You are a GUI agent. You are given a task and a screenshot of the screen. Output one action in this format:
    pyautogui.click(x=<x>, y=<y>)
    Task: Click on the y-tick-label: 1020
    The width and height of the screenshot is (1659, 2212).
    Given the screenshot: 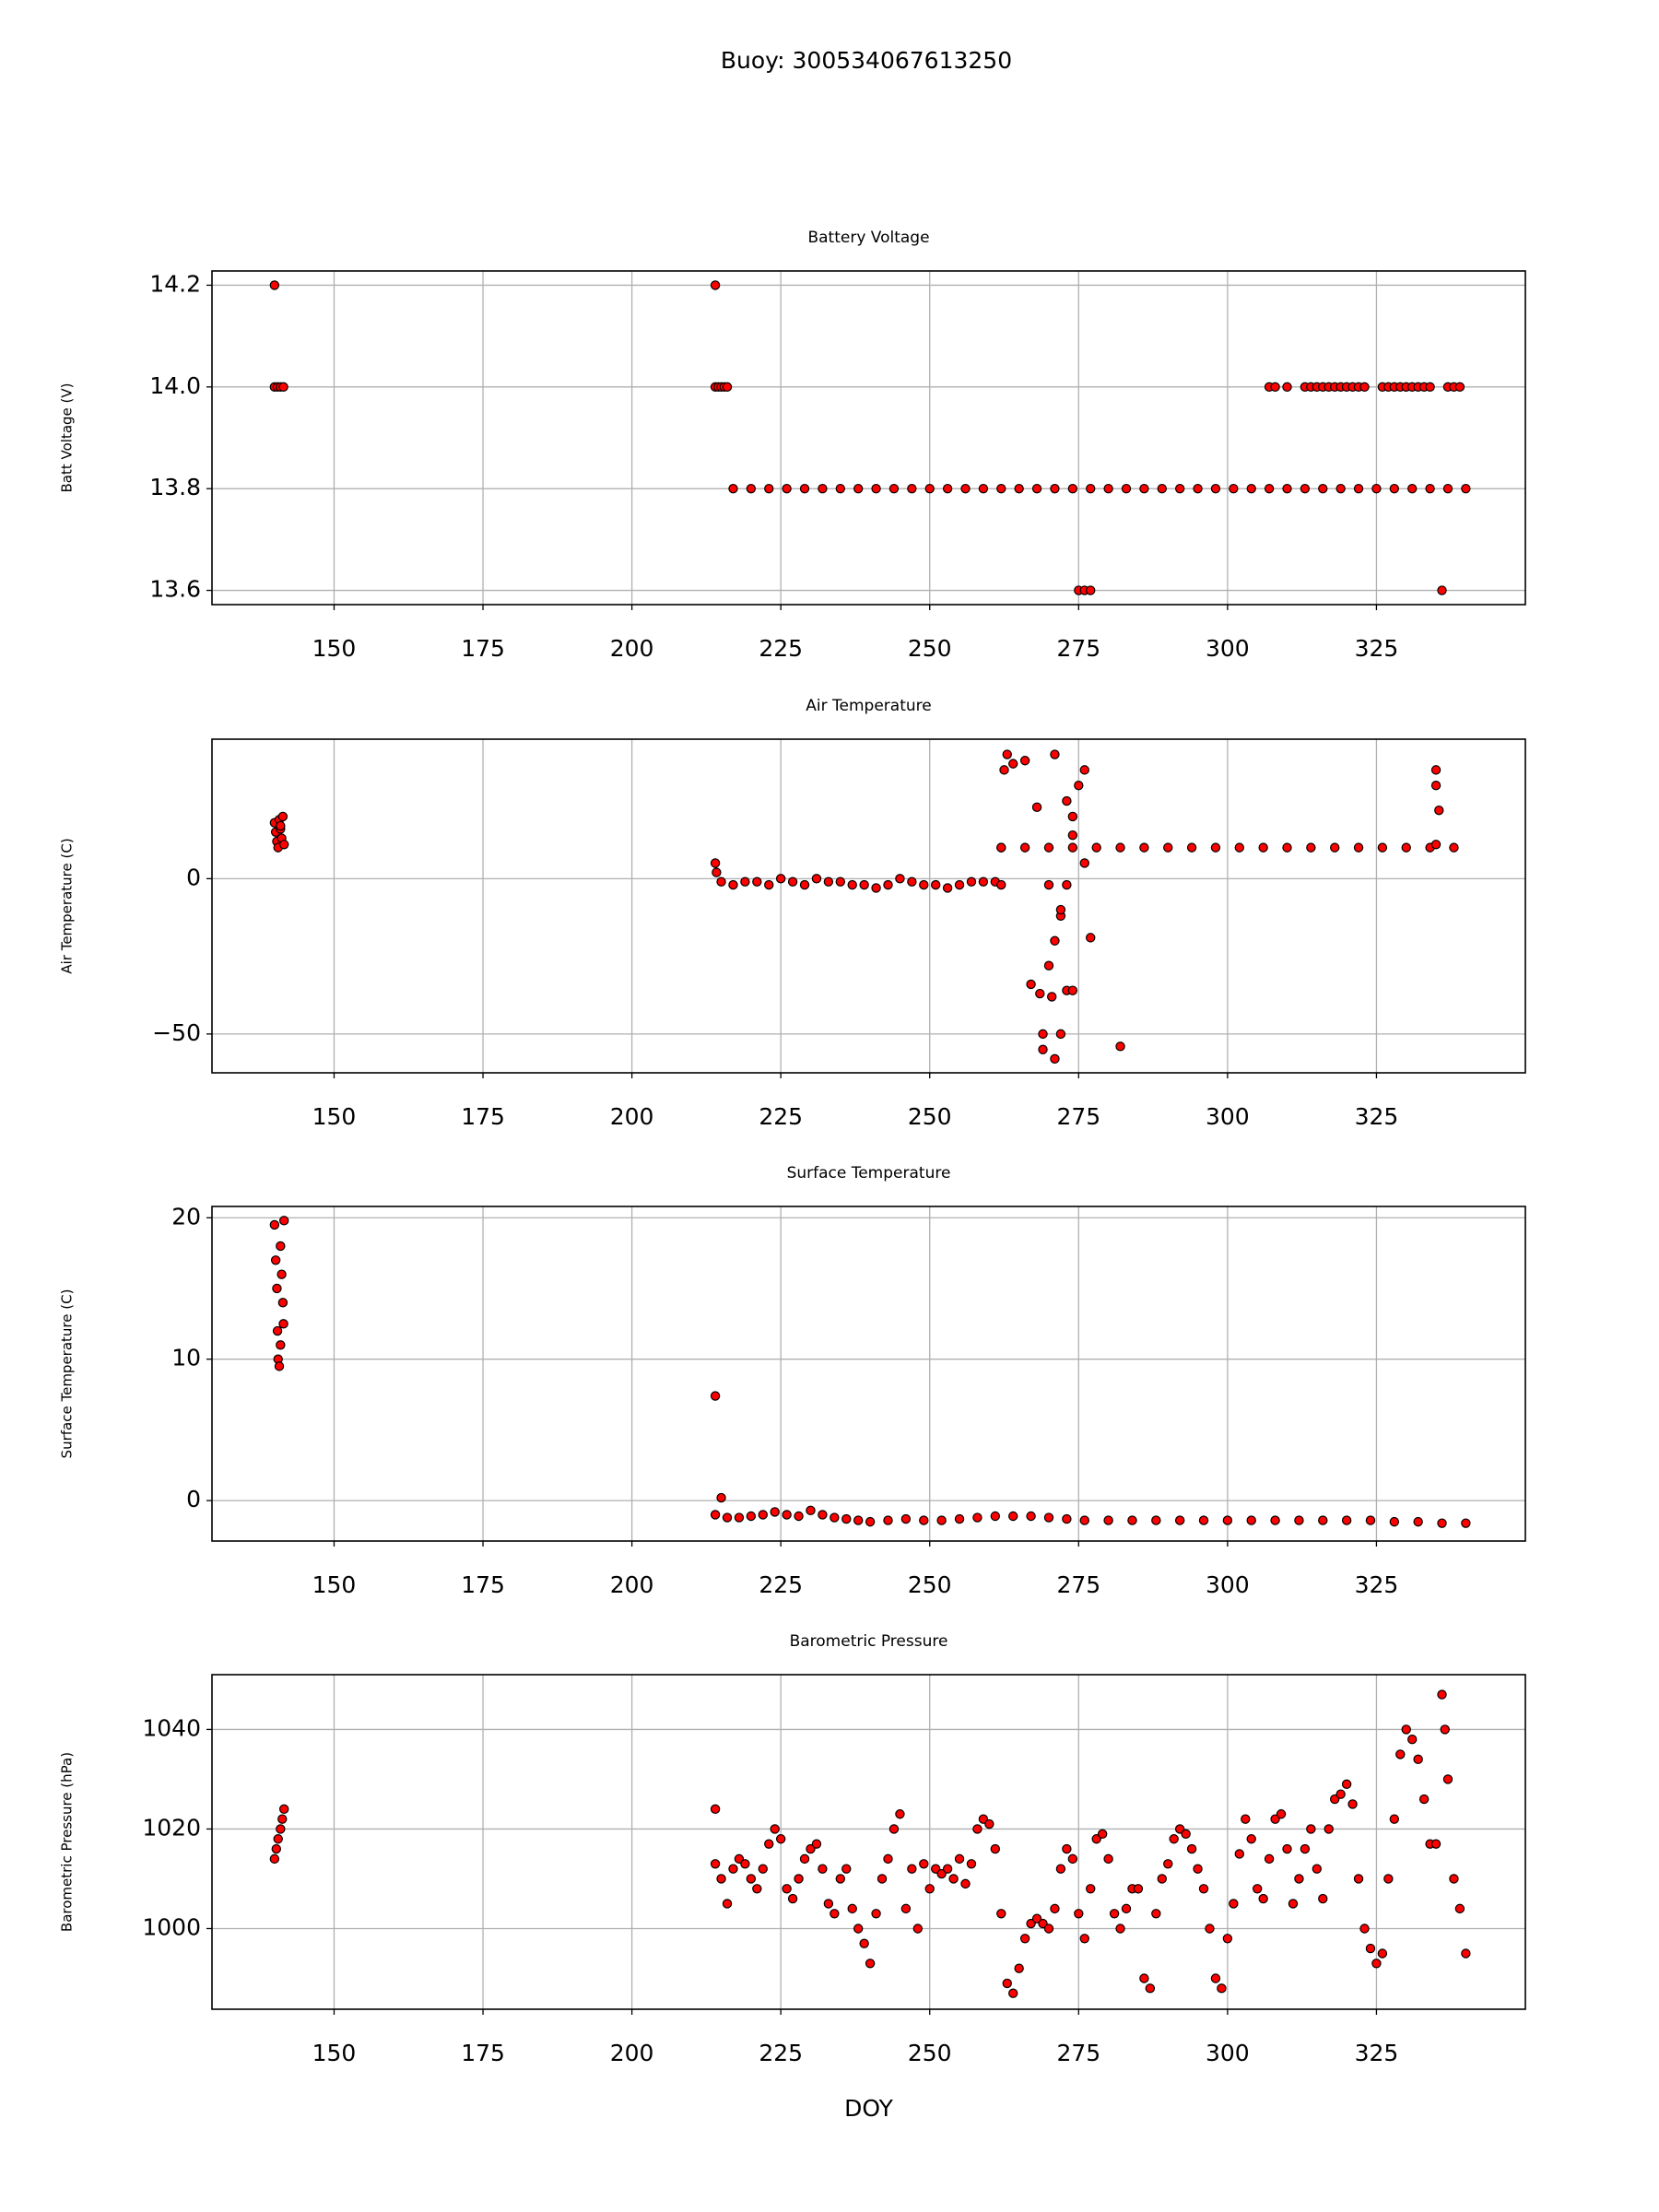 What is the action you would take?
    pyautogui.click(x=171, y=1827)
    